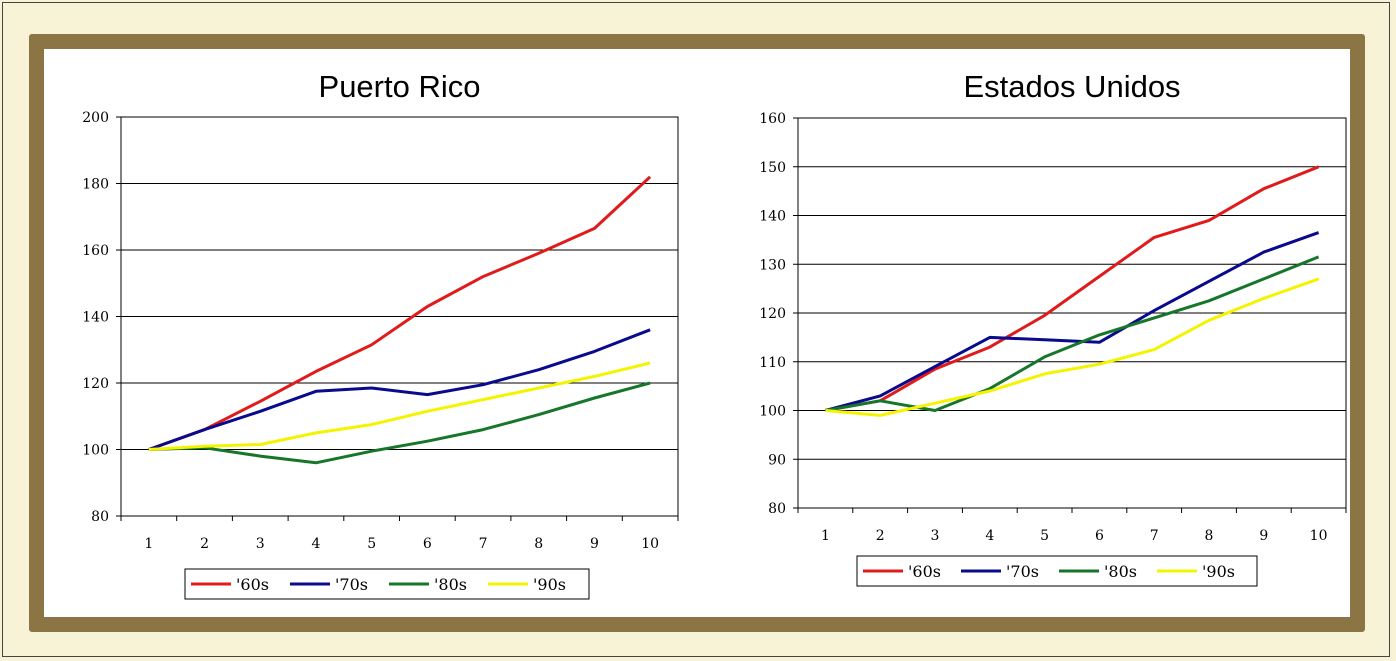  Describe the element at coordinates (772, 265) in the screenshot. I see `y-tick-label: 130` at that location.